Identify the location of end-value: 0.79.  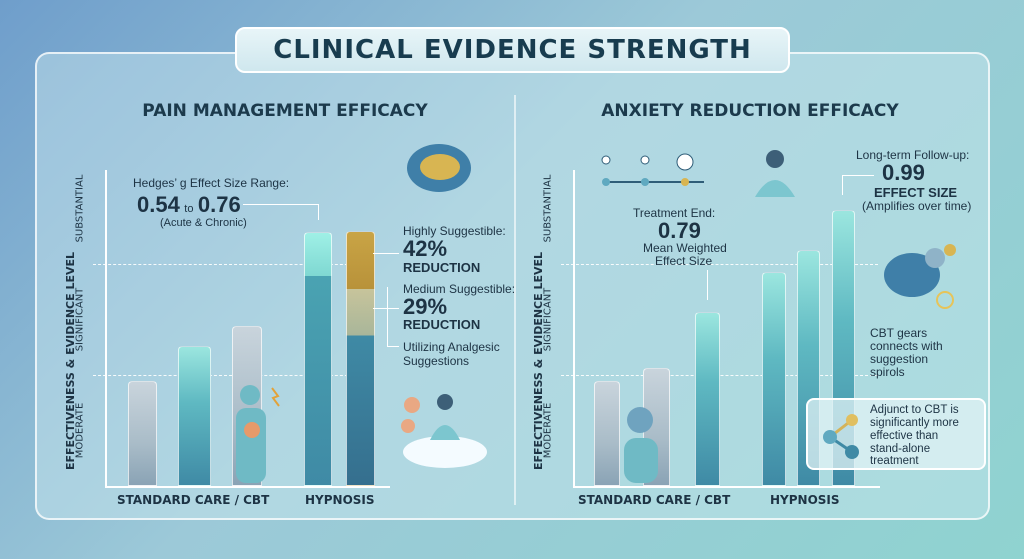
(679, 230).